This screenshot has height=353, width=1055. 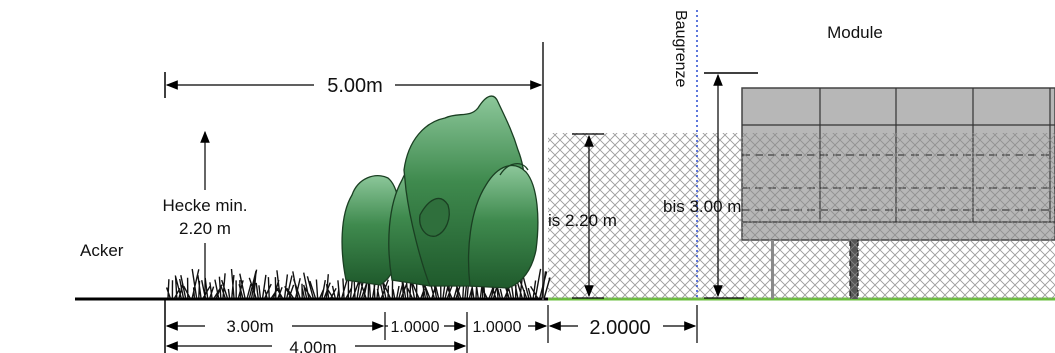 I want to click on dim-total-width-label: 5.00m, so click(x=355, y=86).